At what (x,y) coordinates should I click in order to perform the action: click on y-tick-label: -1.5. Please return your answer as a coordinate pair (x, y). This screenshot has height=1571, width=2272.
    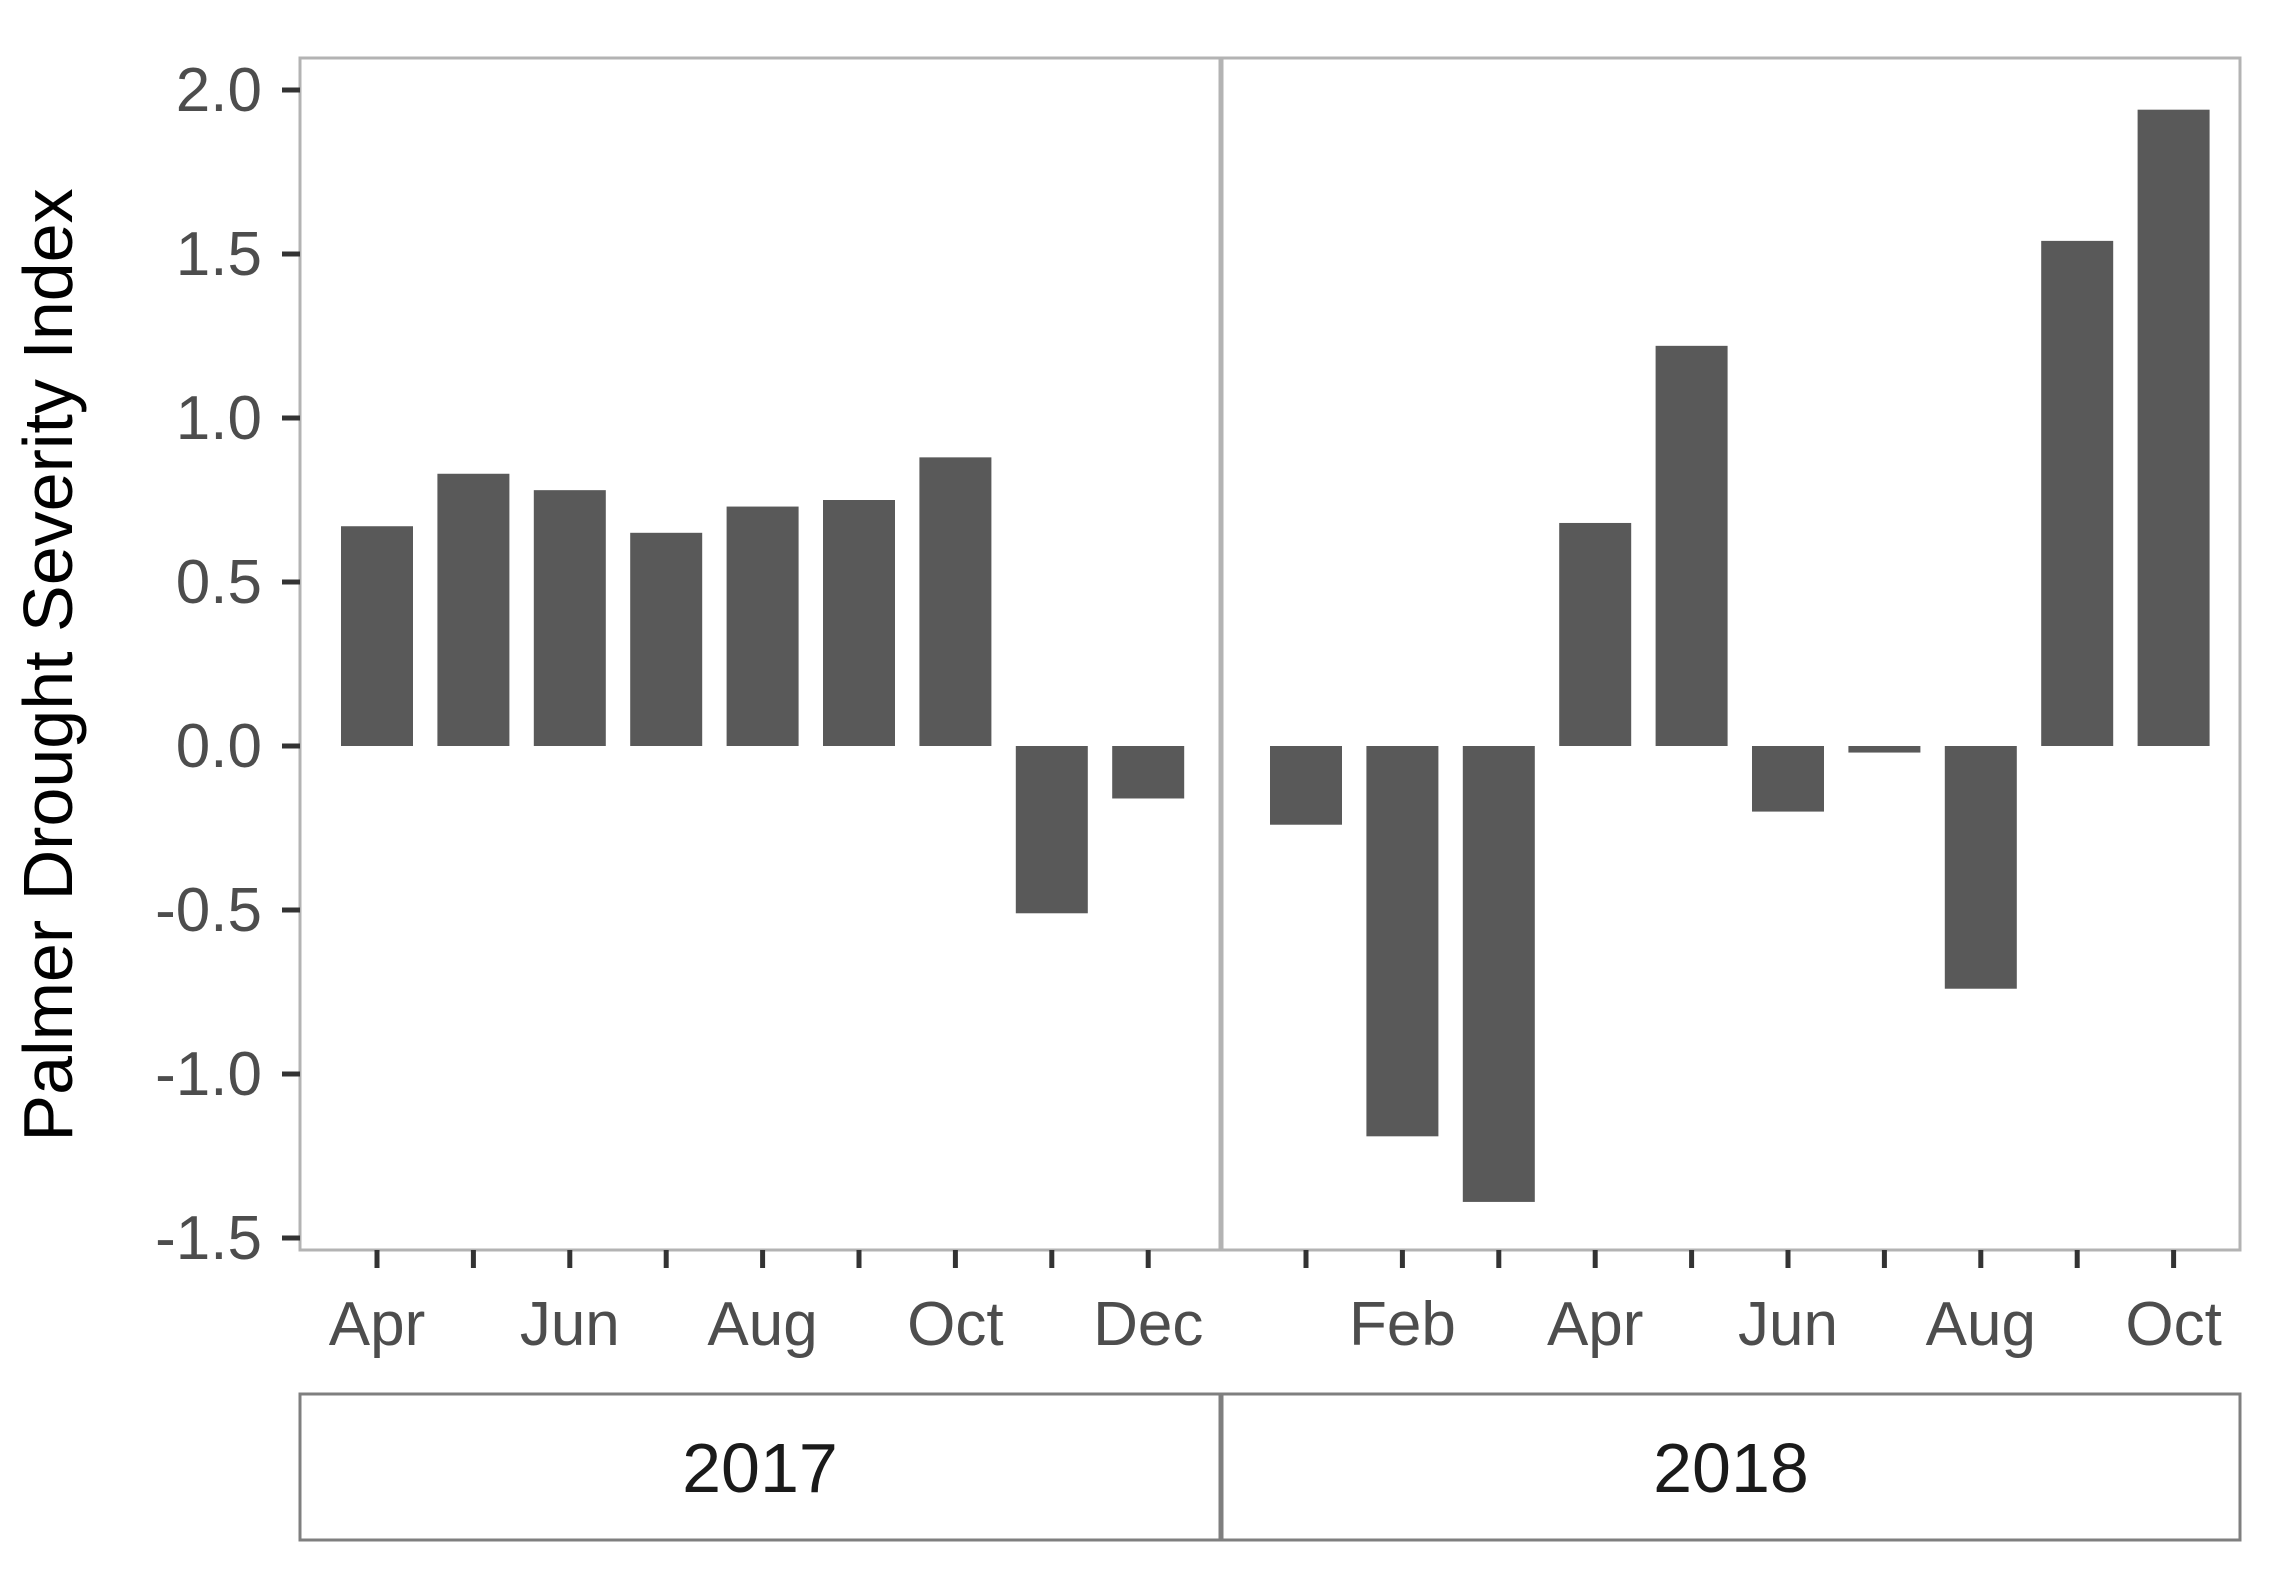
    Looking at the image, I should click on (208, 1238).